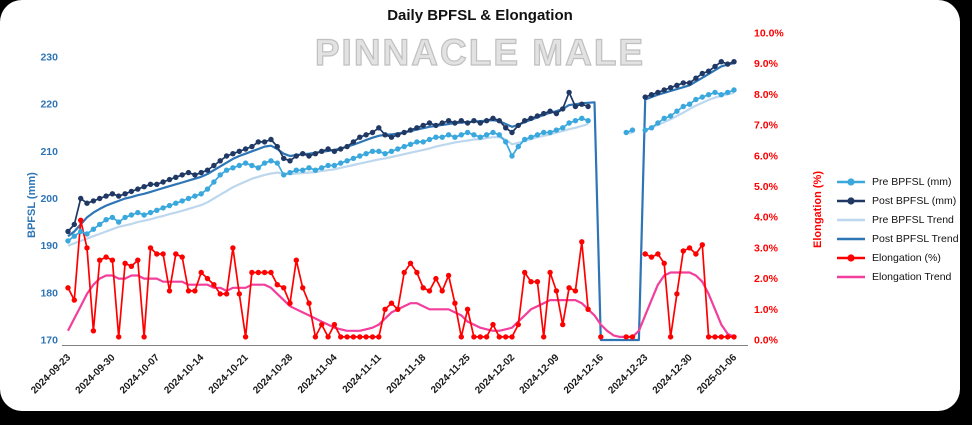  Describe the element at coordinates (49, 341) in the screenshot. I see `left-axis-tick: 170` at that location.